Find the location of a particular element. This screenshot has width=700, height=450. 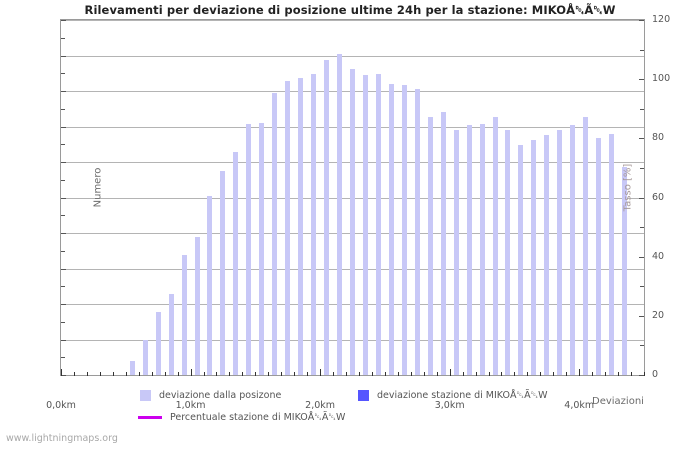

y-tick-label-right: 100 is located at coordinates (661, 79).